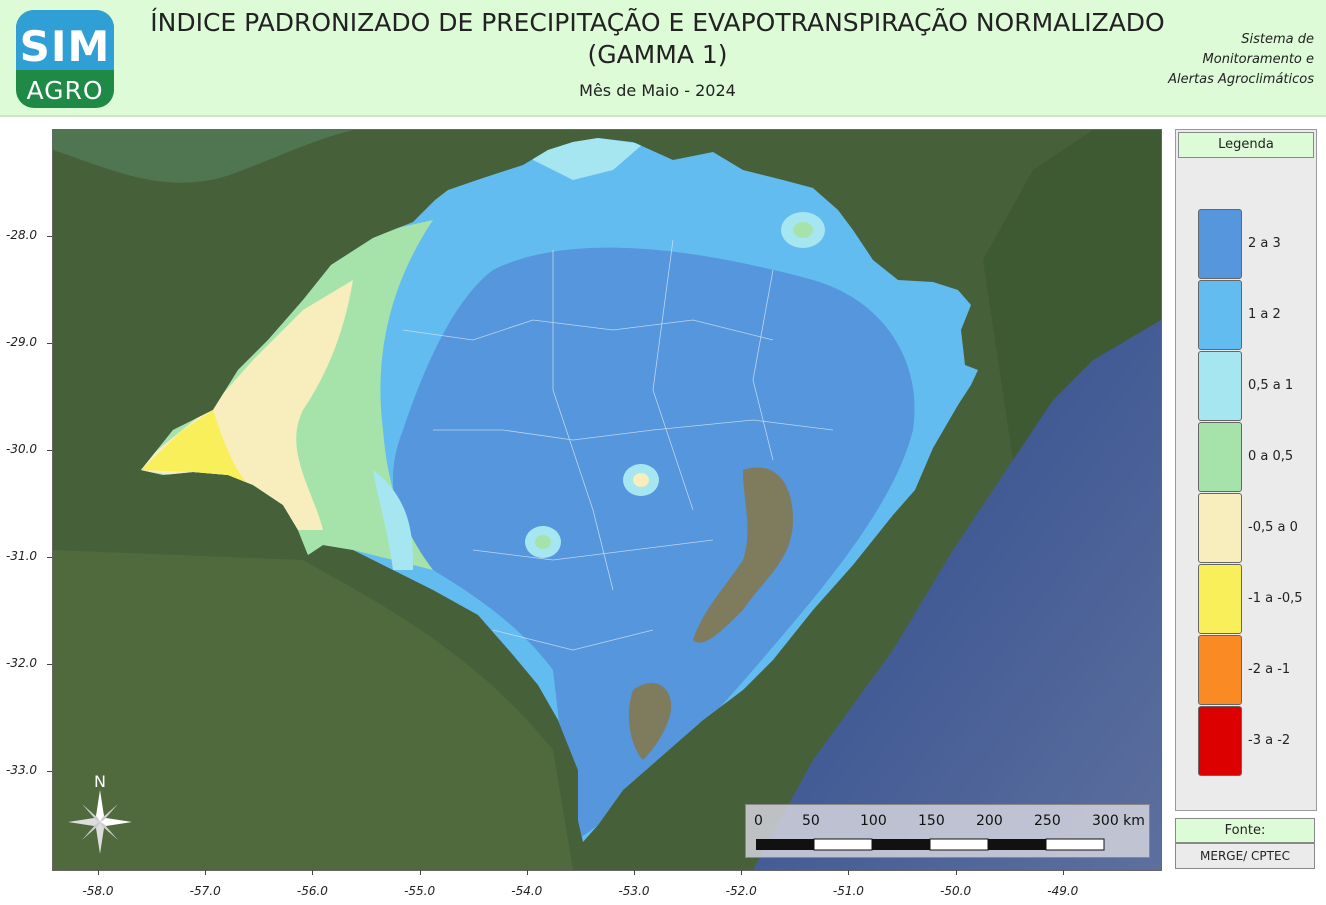  Describe the element at coordinates (205, 891) in the screenshot. I see `x-axis-tick-label: -57.0` at that location.